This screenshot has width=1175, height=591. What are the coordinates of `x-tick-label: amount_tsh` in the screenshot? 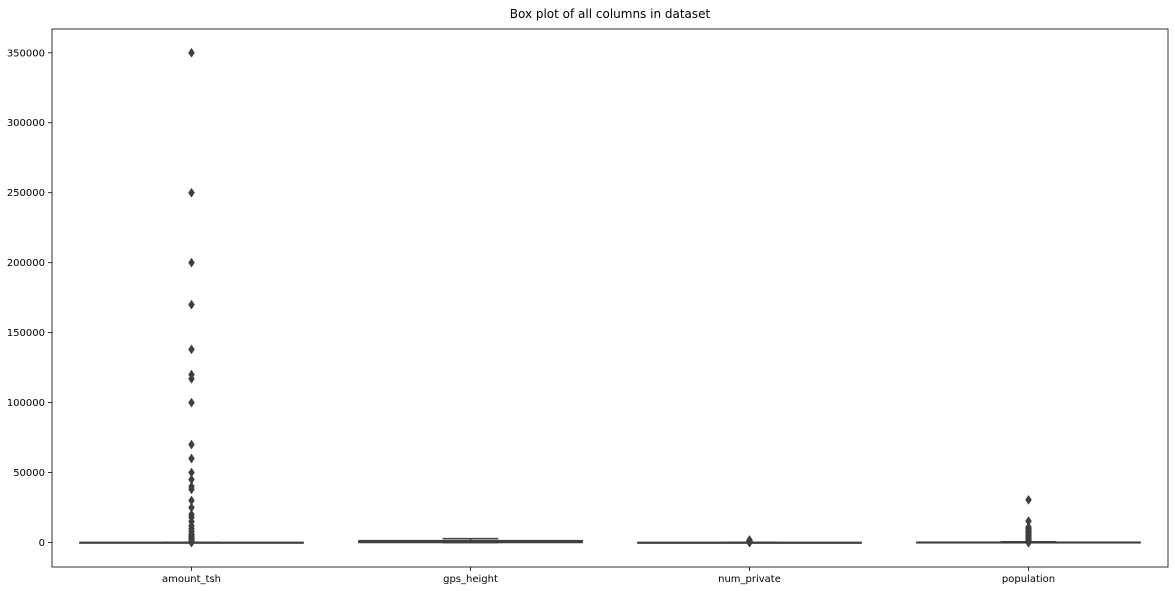 It's located at (191, 579).